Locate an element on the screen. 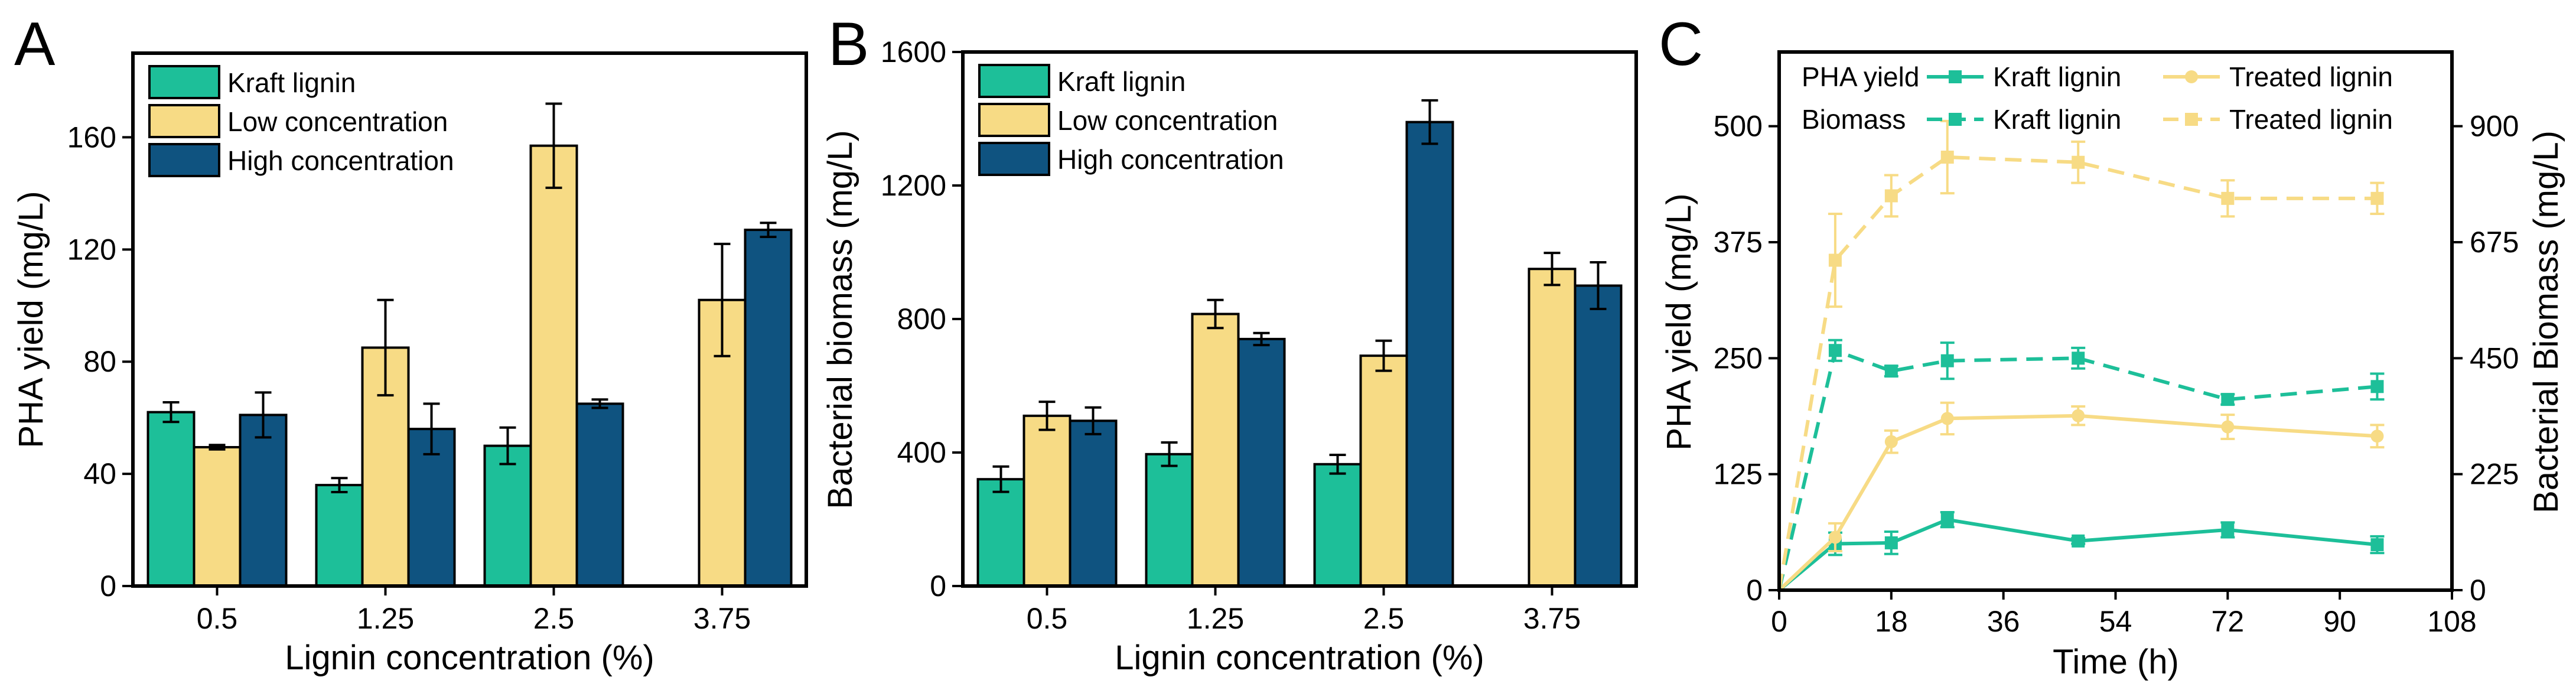 Image resolution: width=2576 pixels, height=690 pixels. y2-tick-label: 225 is located at coordinates (2494, 474).